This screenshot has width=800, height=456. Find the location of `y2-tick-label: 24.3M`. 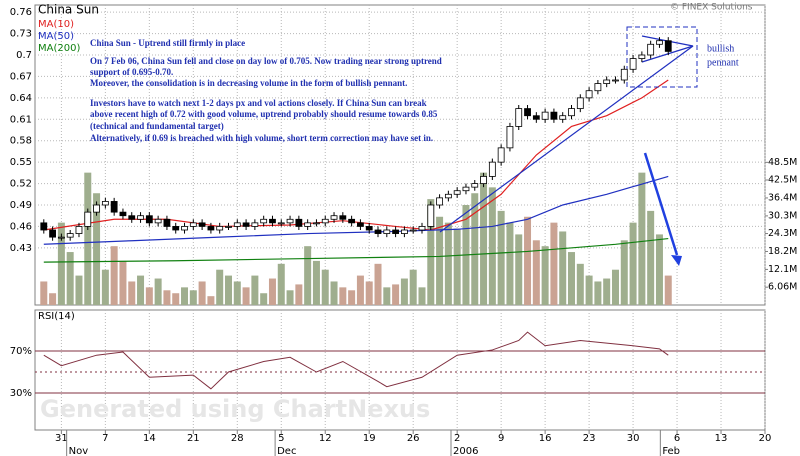

y2-tick-label: 24.3M is located at coordinates (782, 233).